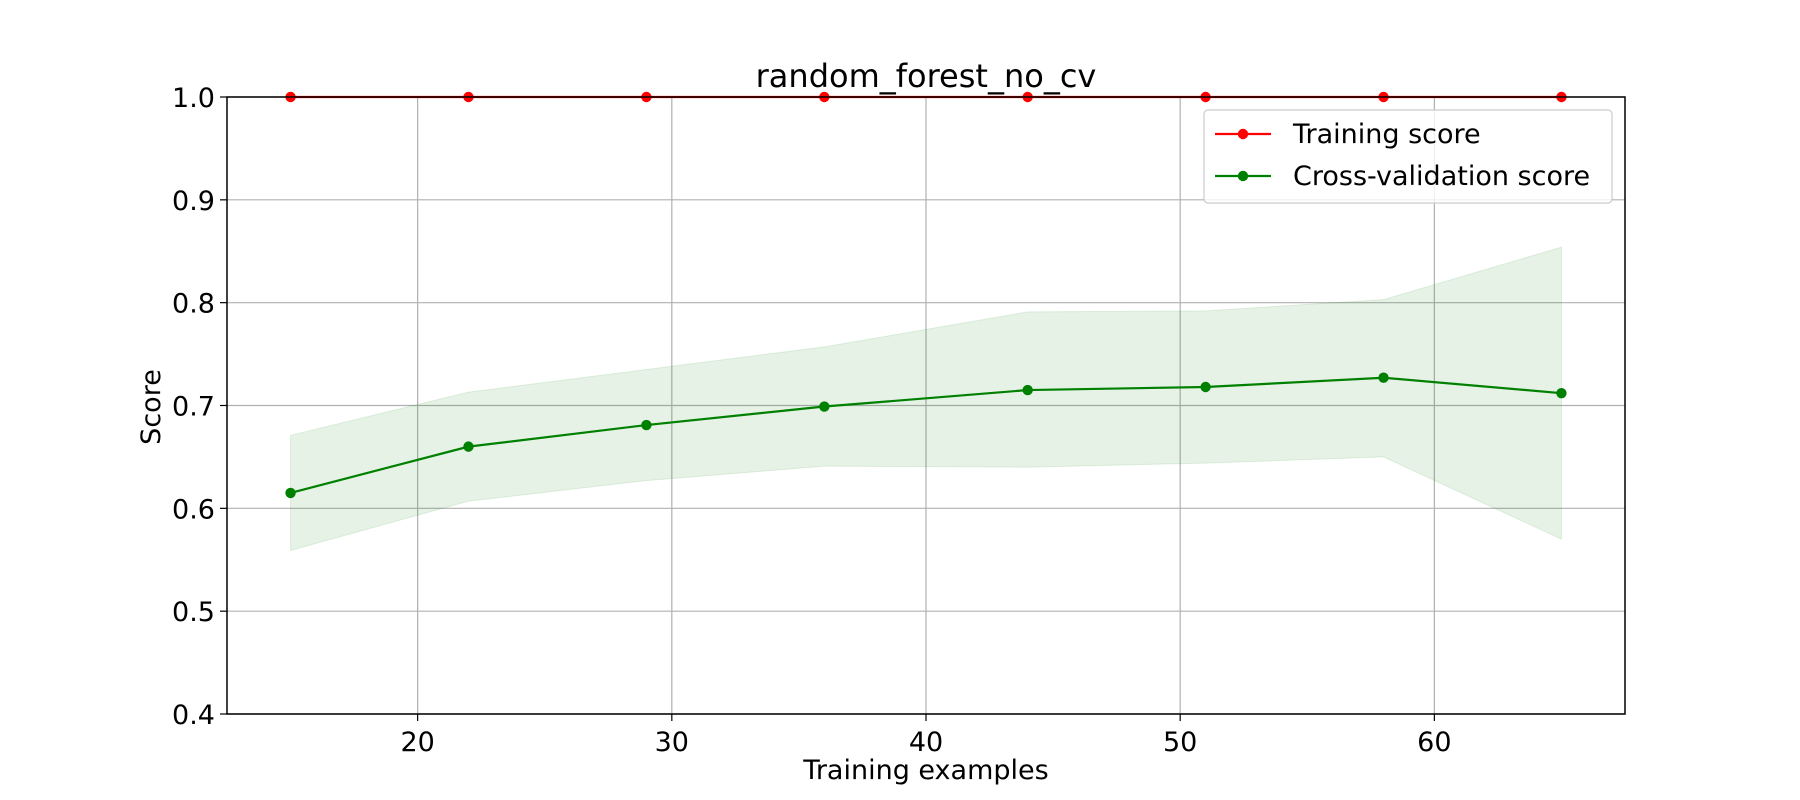  Describe the element at coordinates (925, 770) in the screenshot. I see `x-axis-label: Training examples` at that location.